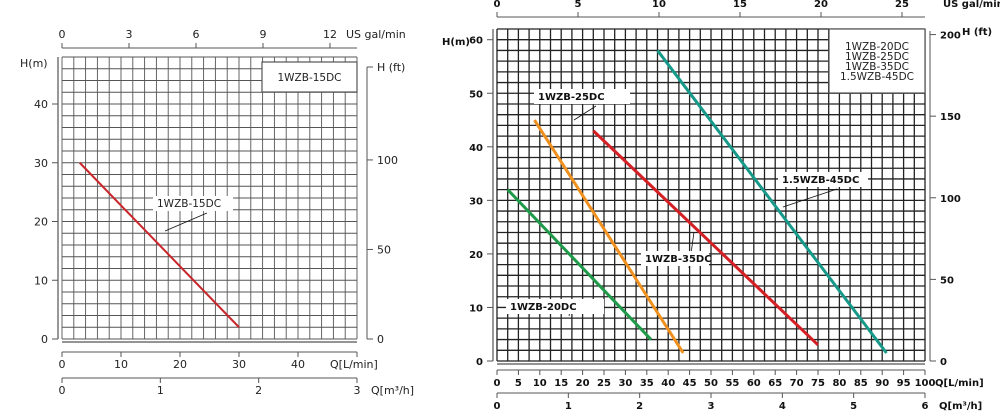  What do you see at coordinates (732, 383) in the screenshot?
I see `x-tick-label: 55` at bounding box center [732, 383].